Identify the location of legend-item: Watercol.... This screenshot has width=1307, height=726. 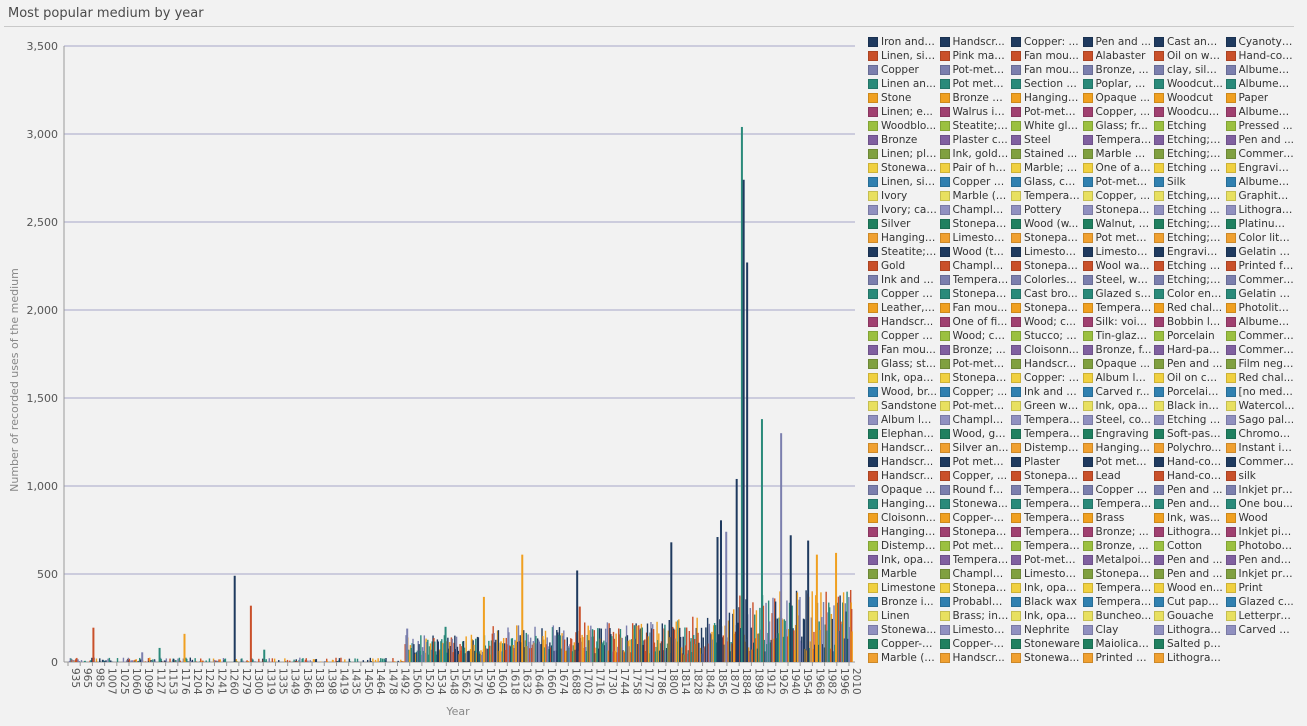
(1261, 406).